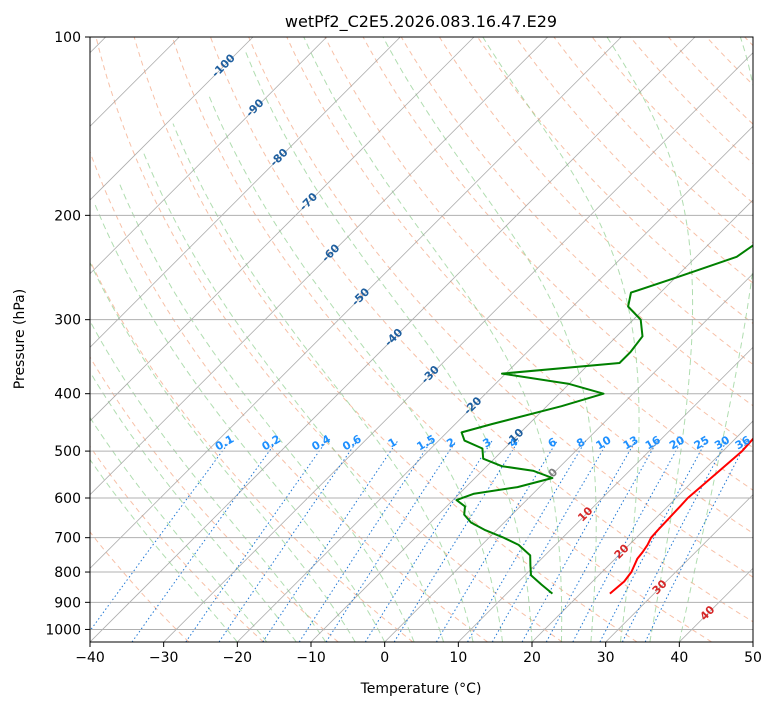 Image resolution: width=775 pixels, height=708 pixels. Describe the element at coordinates (430, 374) in the screenshot. I see `isotherm-label: -30` at that location.